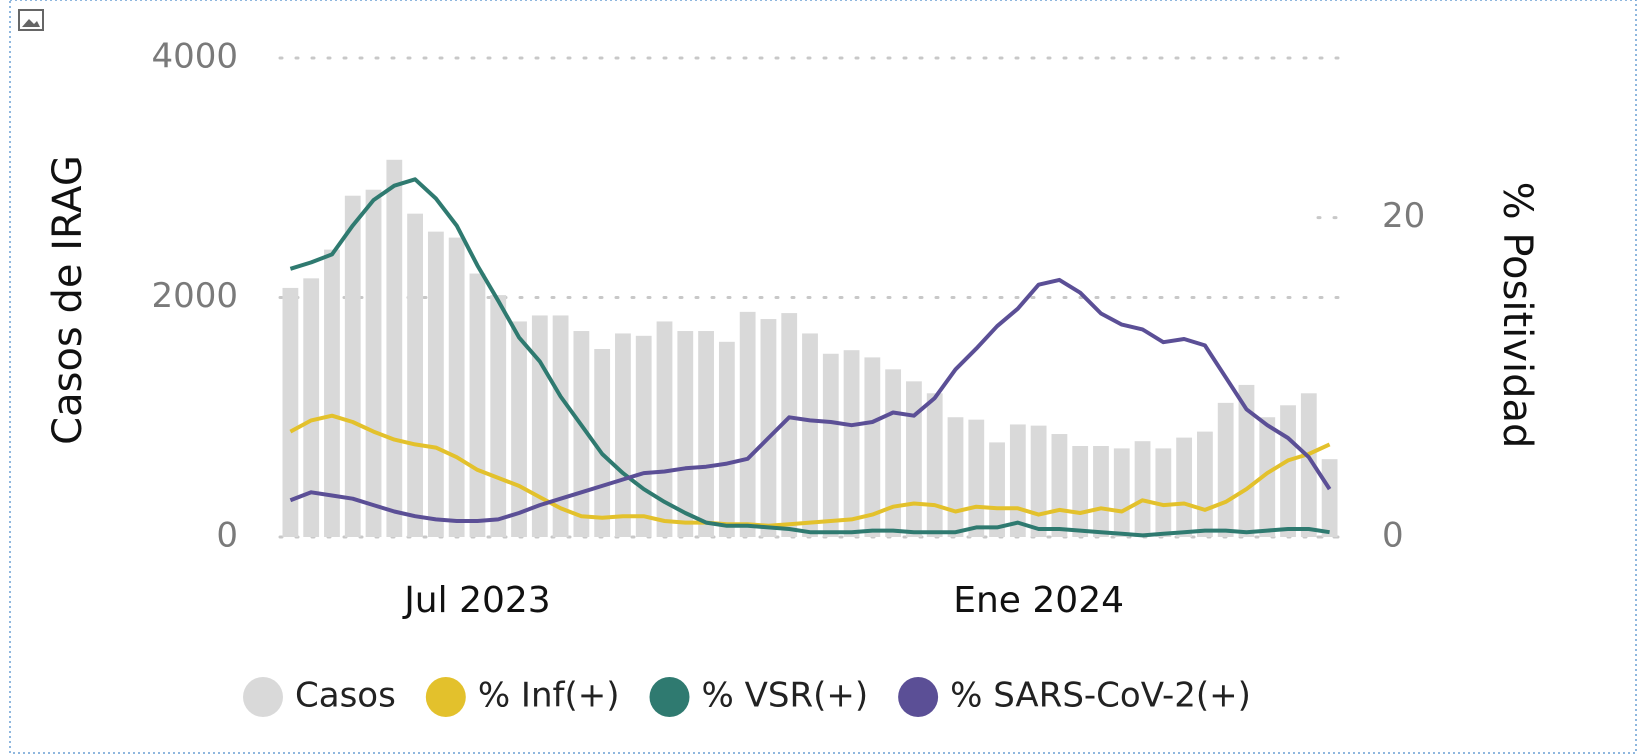 This screenshot has height=754, width=1637. I want to click on x-tick-label: Jul 2023, so click(476, 600).